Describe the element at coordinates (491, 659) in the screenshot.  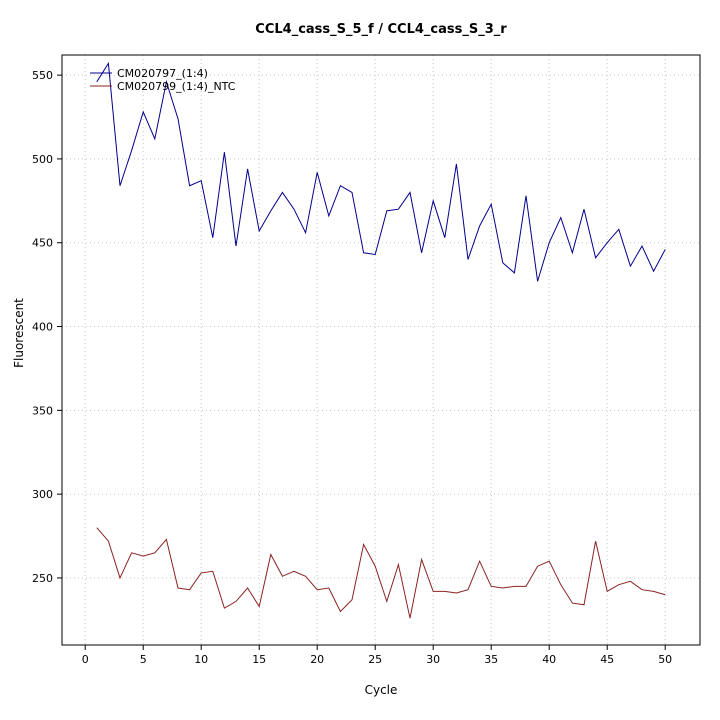
I see `x-tick-label: 35` at that location.